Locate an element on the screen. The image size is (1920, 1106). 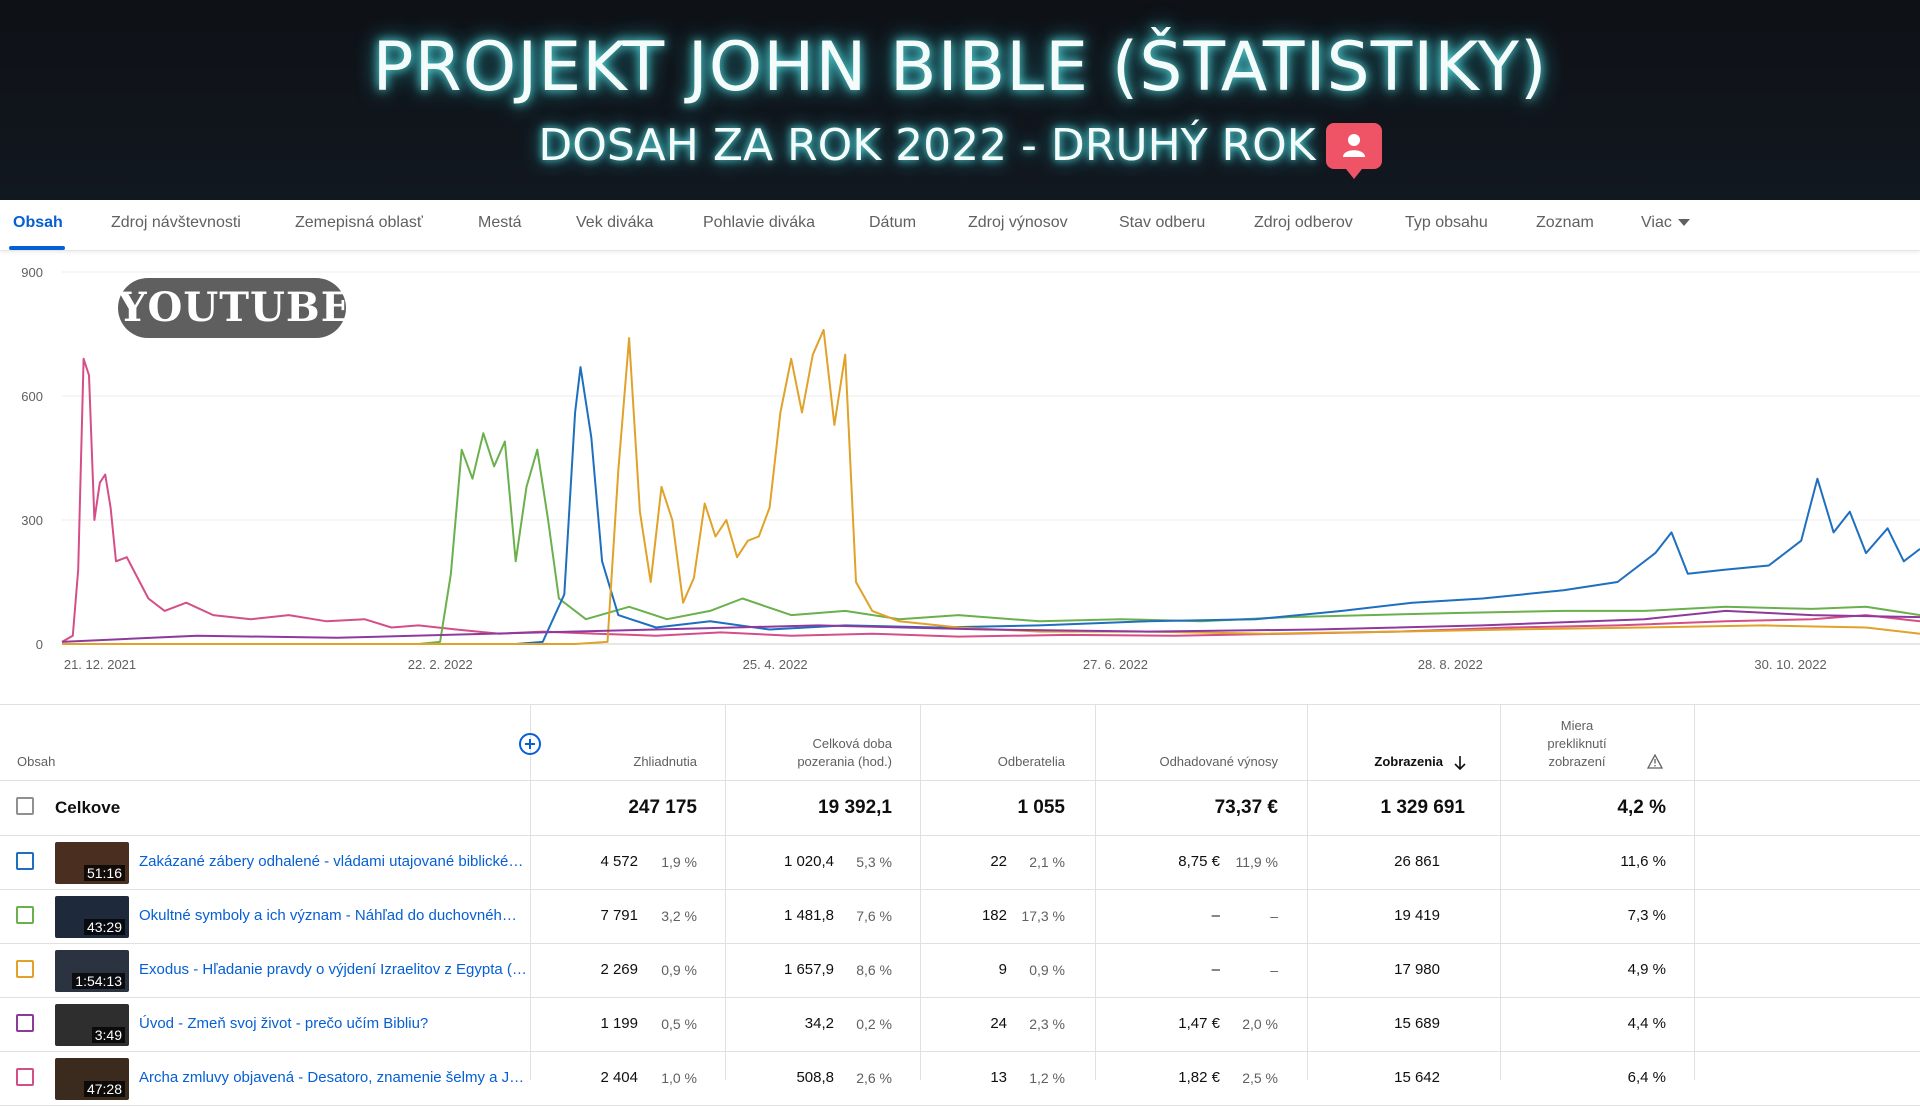
row-views-pct: 1,0 % is located at coordinates (679, 1078).